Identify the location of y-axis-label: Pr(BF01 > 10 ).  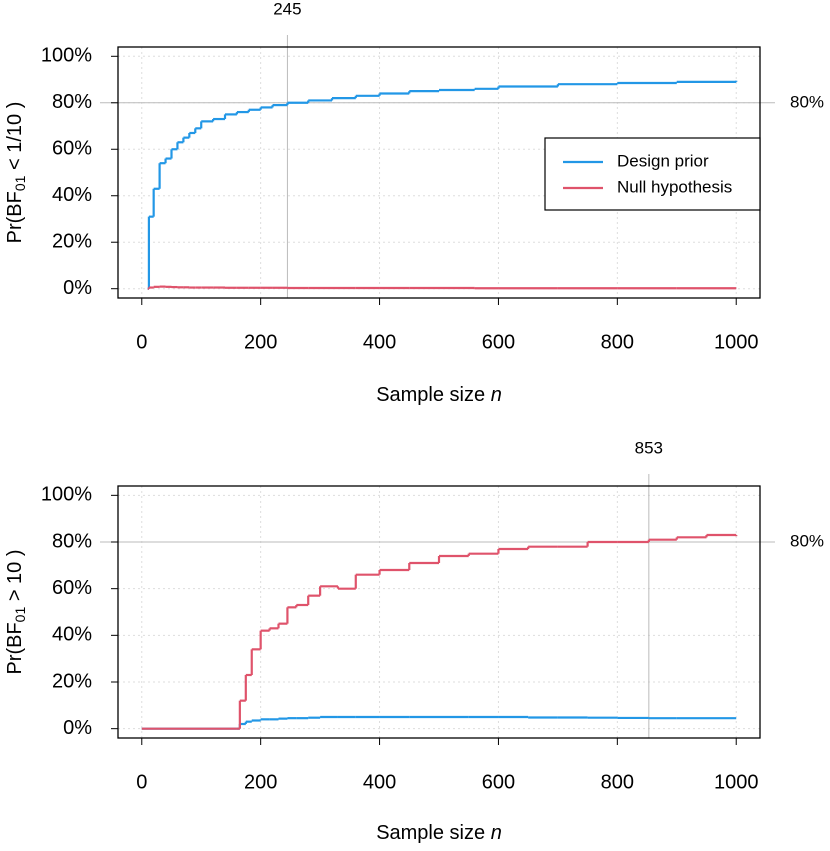
(15, 611).